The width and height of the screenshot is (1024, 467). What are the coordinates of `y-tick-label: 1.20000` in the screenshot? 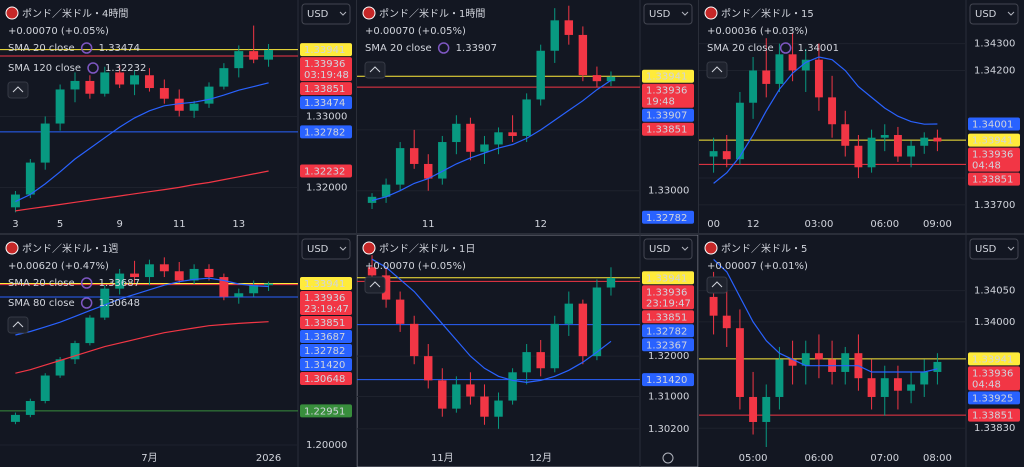 It's located at (326, 445).